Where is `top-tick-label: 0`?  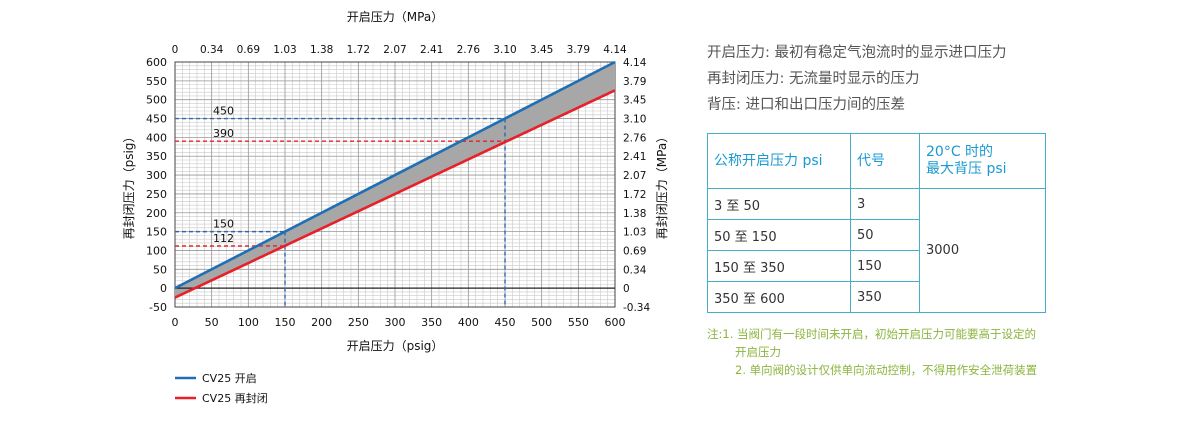
top-tick-label: 0 is located at coordinates (175, 50).